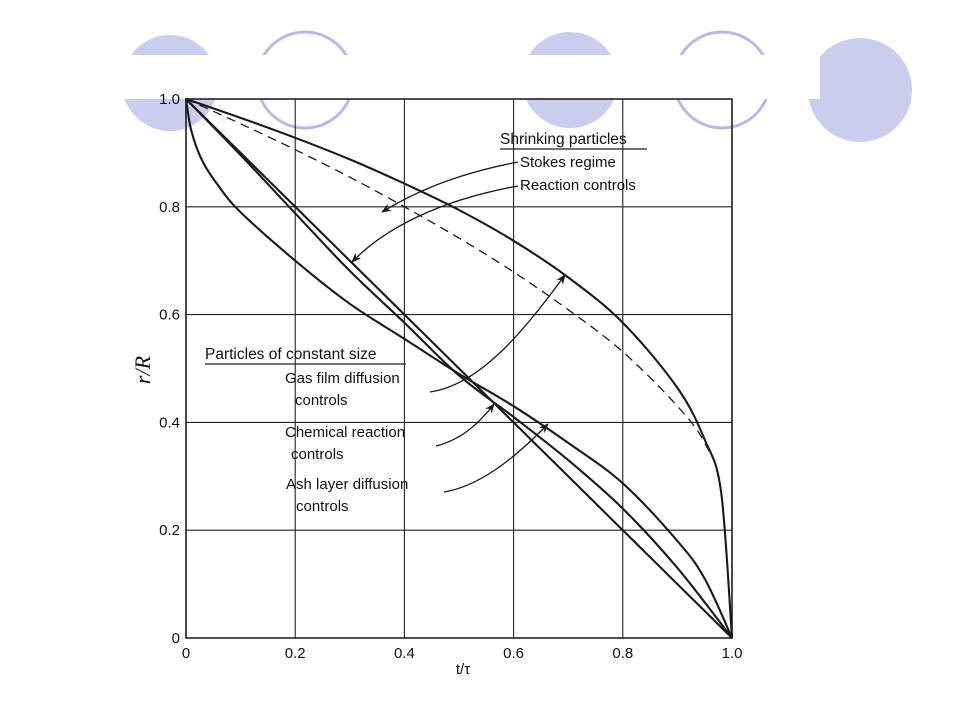 The width and height of the screenshot is (960, 720). Describe the element at coordinates (513, 653) in the screenshot. I see `x-tick-label: 0.6` at that location.